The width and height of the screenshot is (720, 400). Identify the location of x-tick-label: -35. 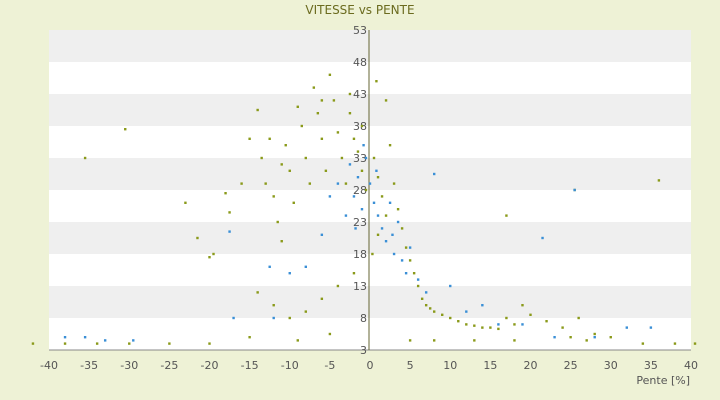
(89, 365).